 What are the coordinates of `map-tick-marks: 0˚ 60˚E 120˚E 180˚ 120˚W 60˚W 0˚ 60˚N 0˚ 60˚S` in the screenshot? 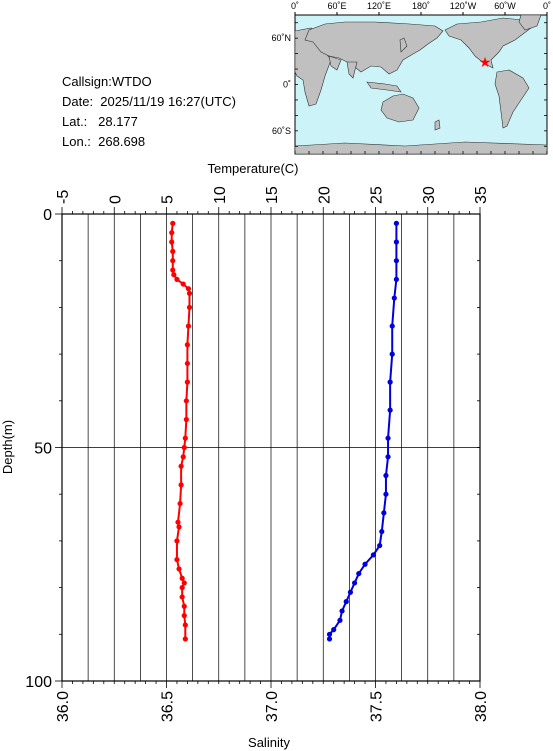 It's located at (411, 77).